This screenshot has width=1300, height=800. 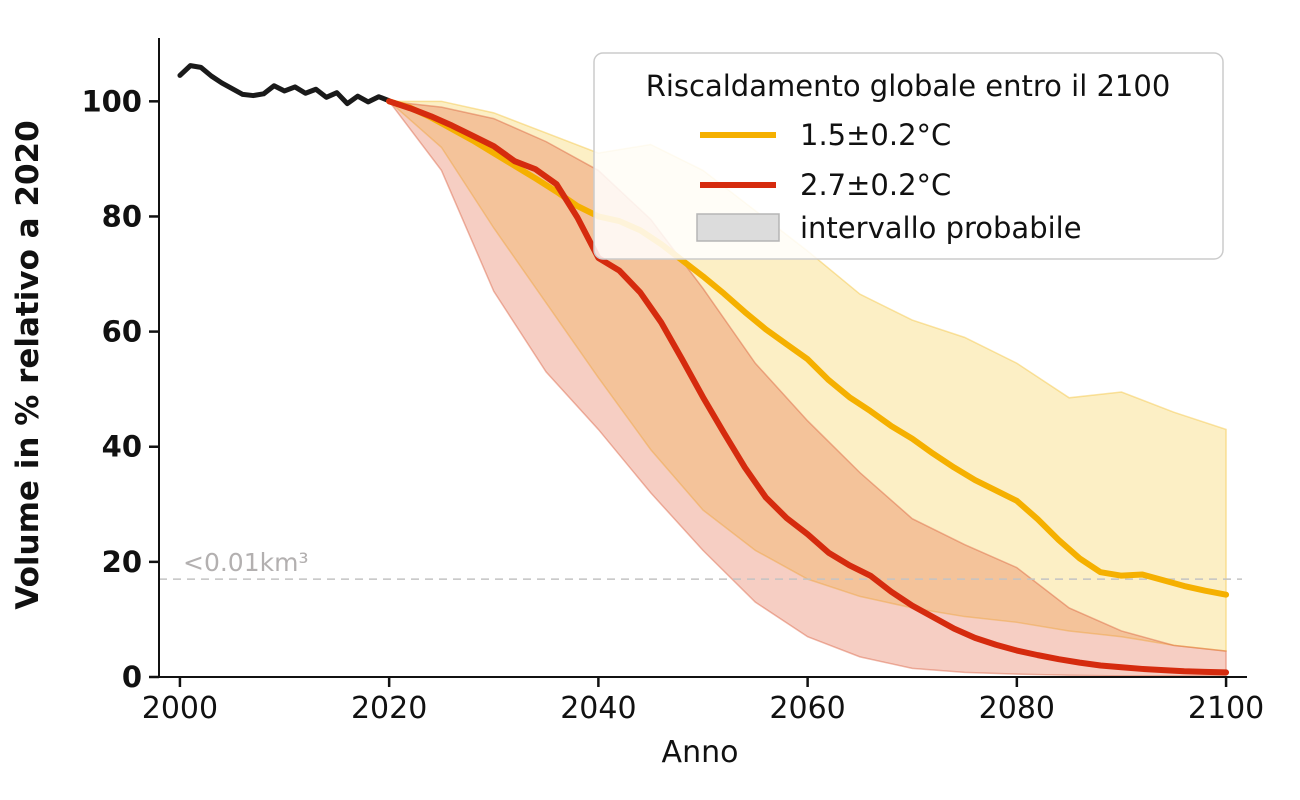 What do you see at coordinates (703, 701) in the screenshot?
I see `x-ticks: 2000 2020 2040 2060 2080 2100` at bounding box center [703, 701].